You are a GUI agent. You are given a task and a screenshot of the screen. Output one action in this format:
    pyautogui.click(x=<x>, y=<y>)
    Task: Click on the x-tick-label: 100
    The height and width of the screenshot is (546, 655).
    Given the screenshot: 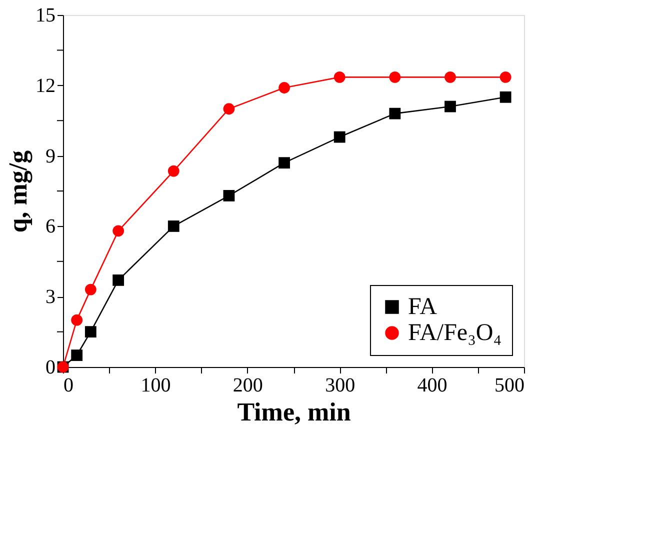 What is the action you would take?
    pyautogui.click(x=155, y=385)
    